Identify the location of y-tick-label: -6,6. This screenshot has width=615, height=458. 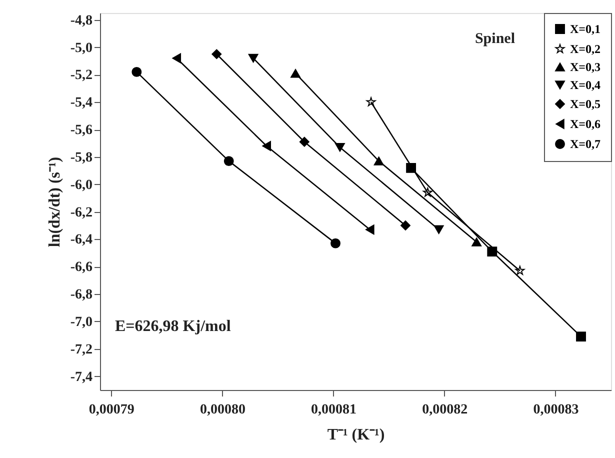
(81, 268).